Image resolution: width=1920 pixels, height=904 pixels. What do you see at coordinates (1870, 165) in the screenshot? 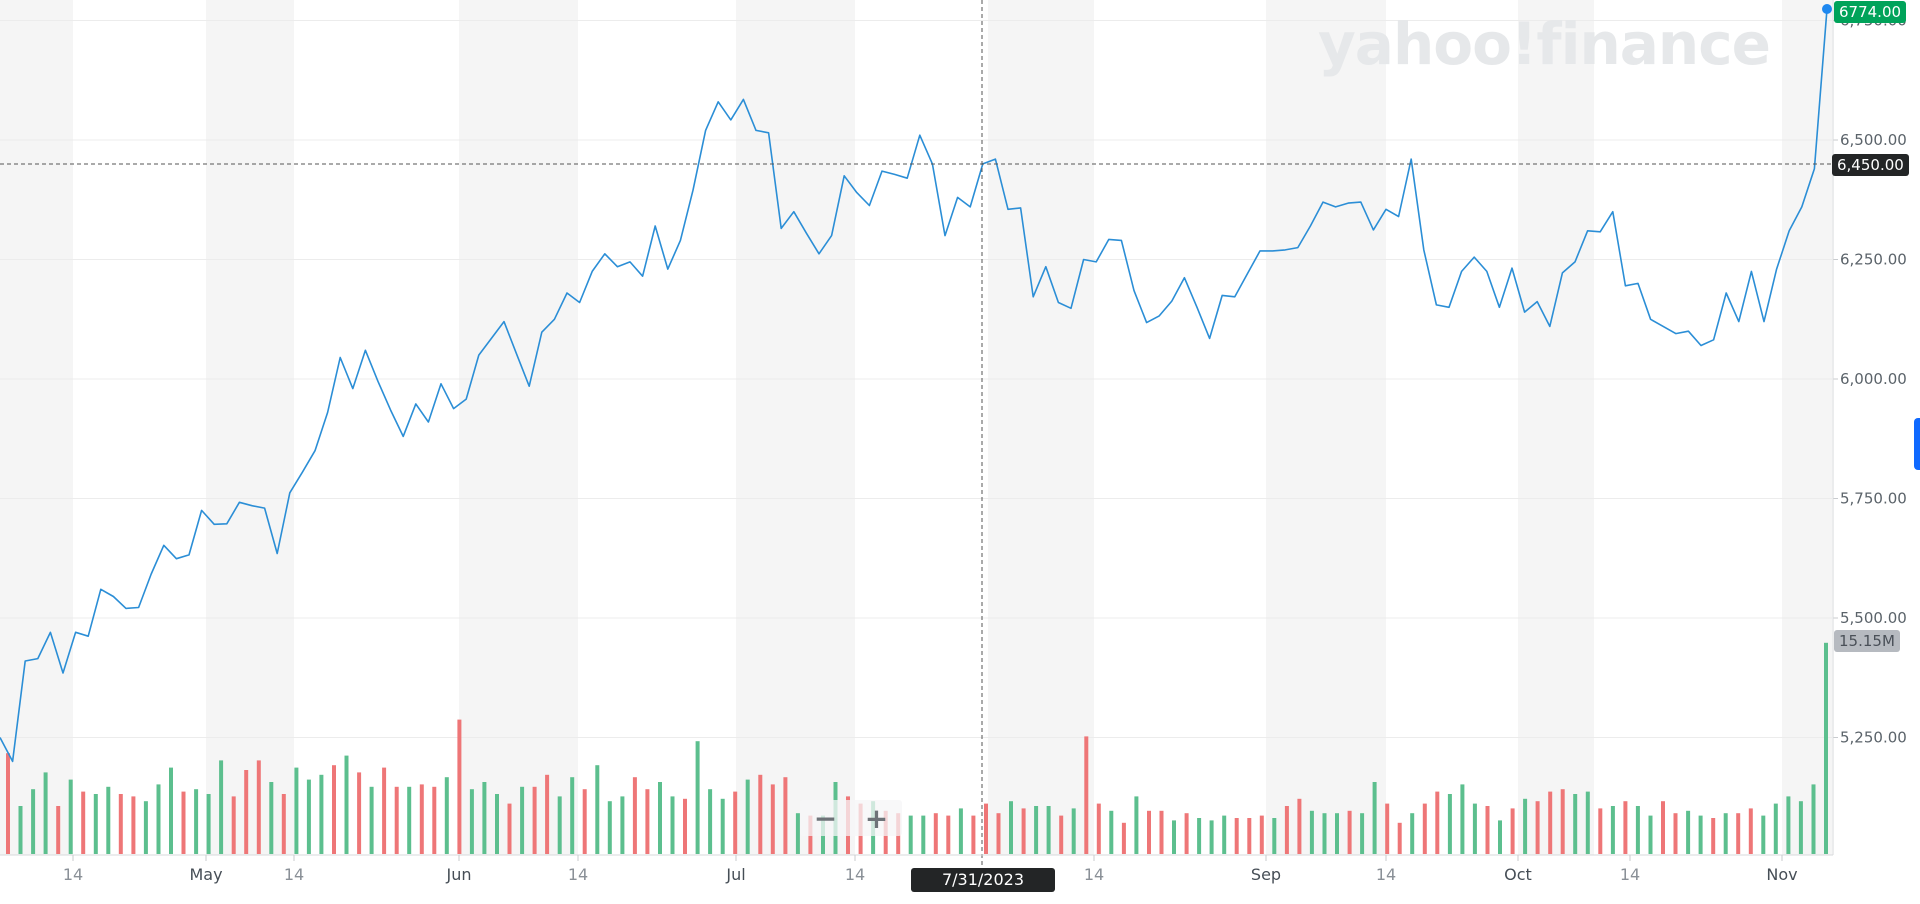
I see `crosshair-price-tag: 6,450.00` at bounding box center [1870, 165].